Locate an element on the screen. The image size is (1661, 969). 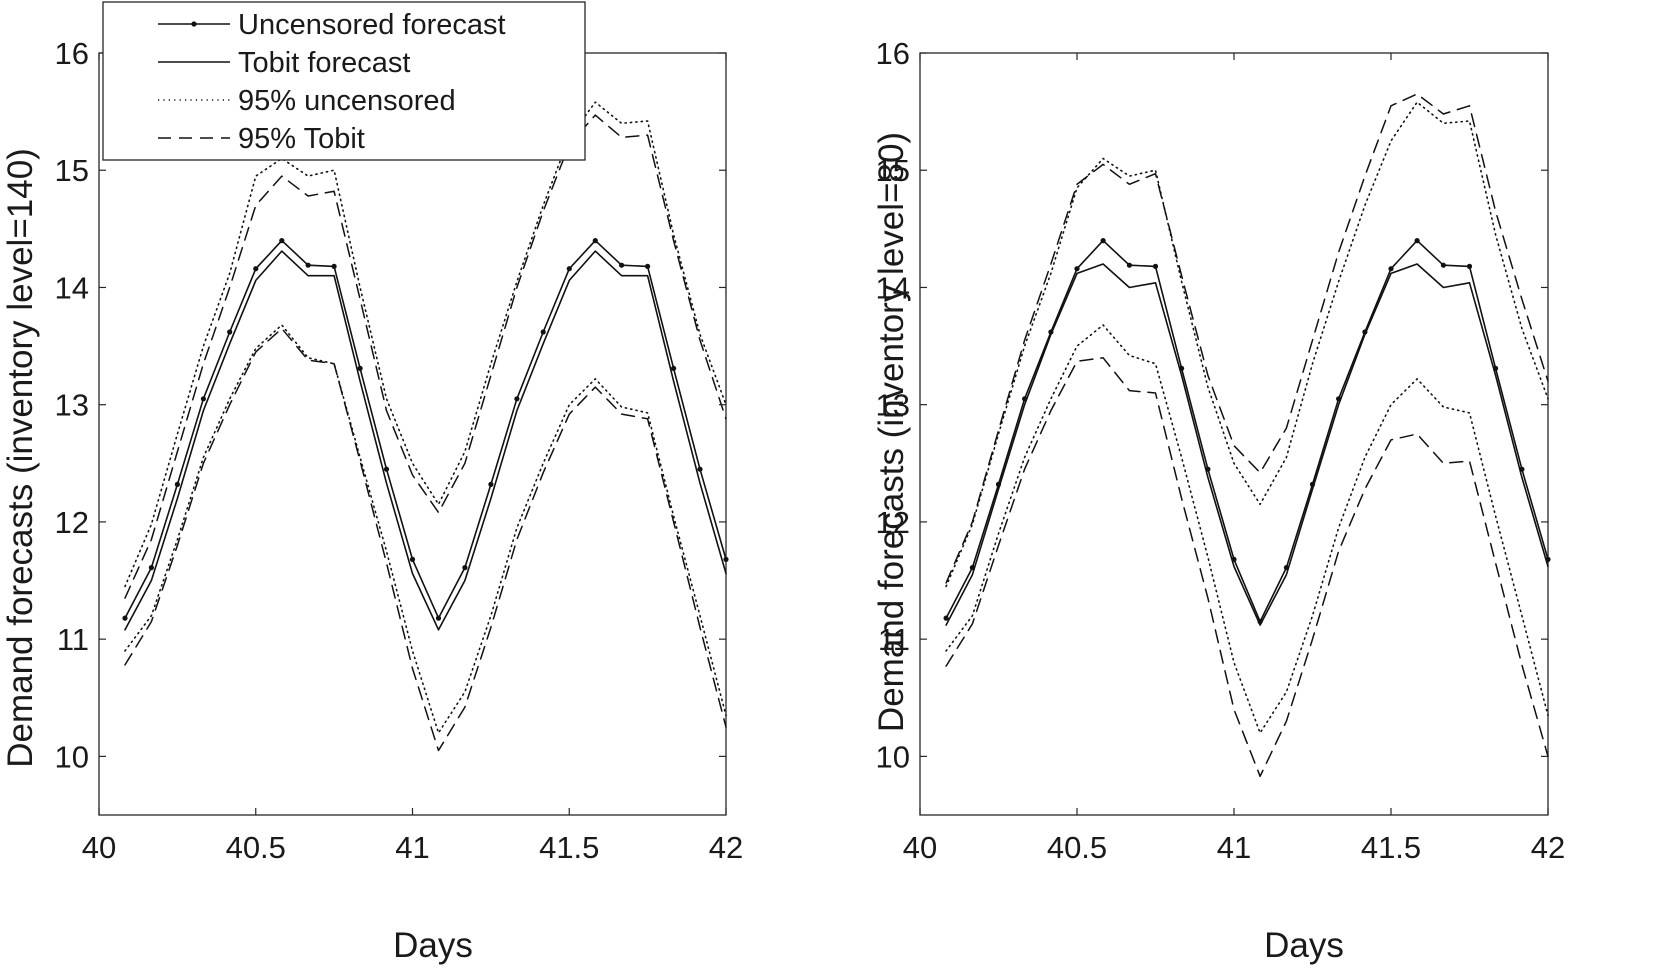
y-axis-label: Demand forecasts (inventory level=140) is located at coordinates (20, 458).